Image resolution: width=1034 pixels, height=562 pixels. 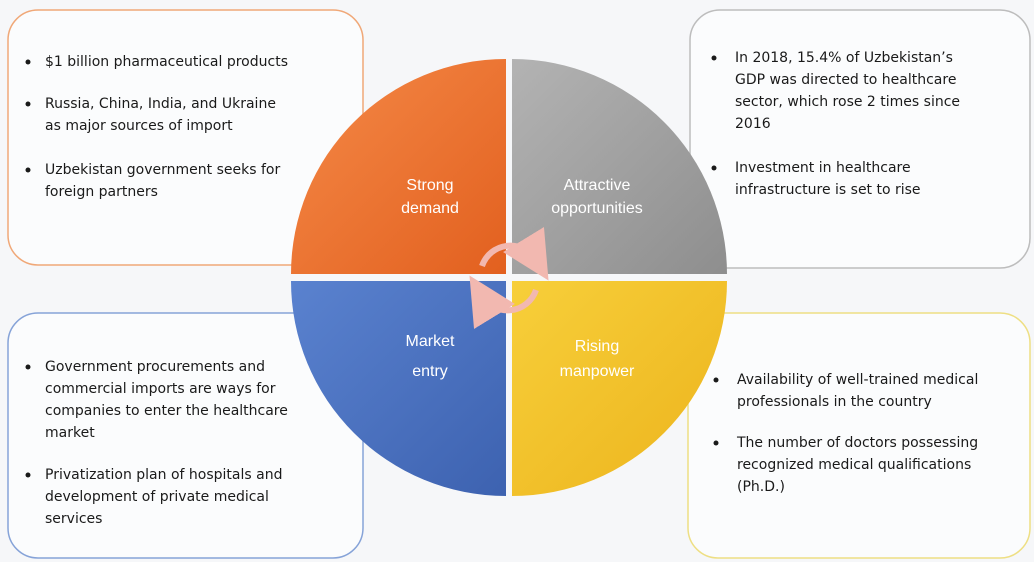 What do you see at coordinates (834, 402) in the screenshot?
I see `bullet-text: professionals in the country` at bounding box center [834, 402].